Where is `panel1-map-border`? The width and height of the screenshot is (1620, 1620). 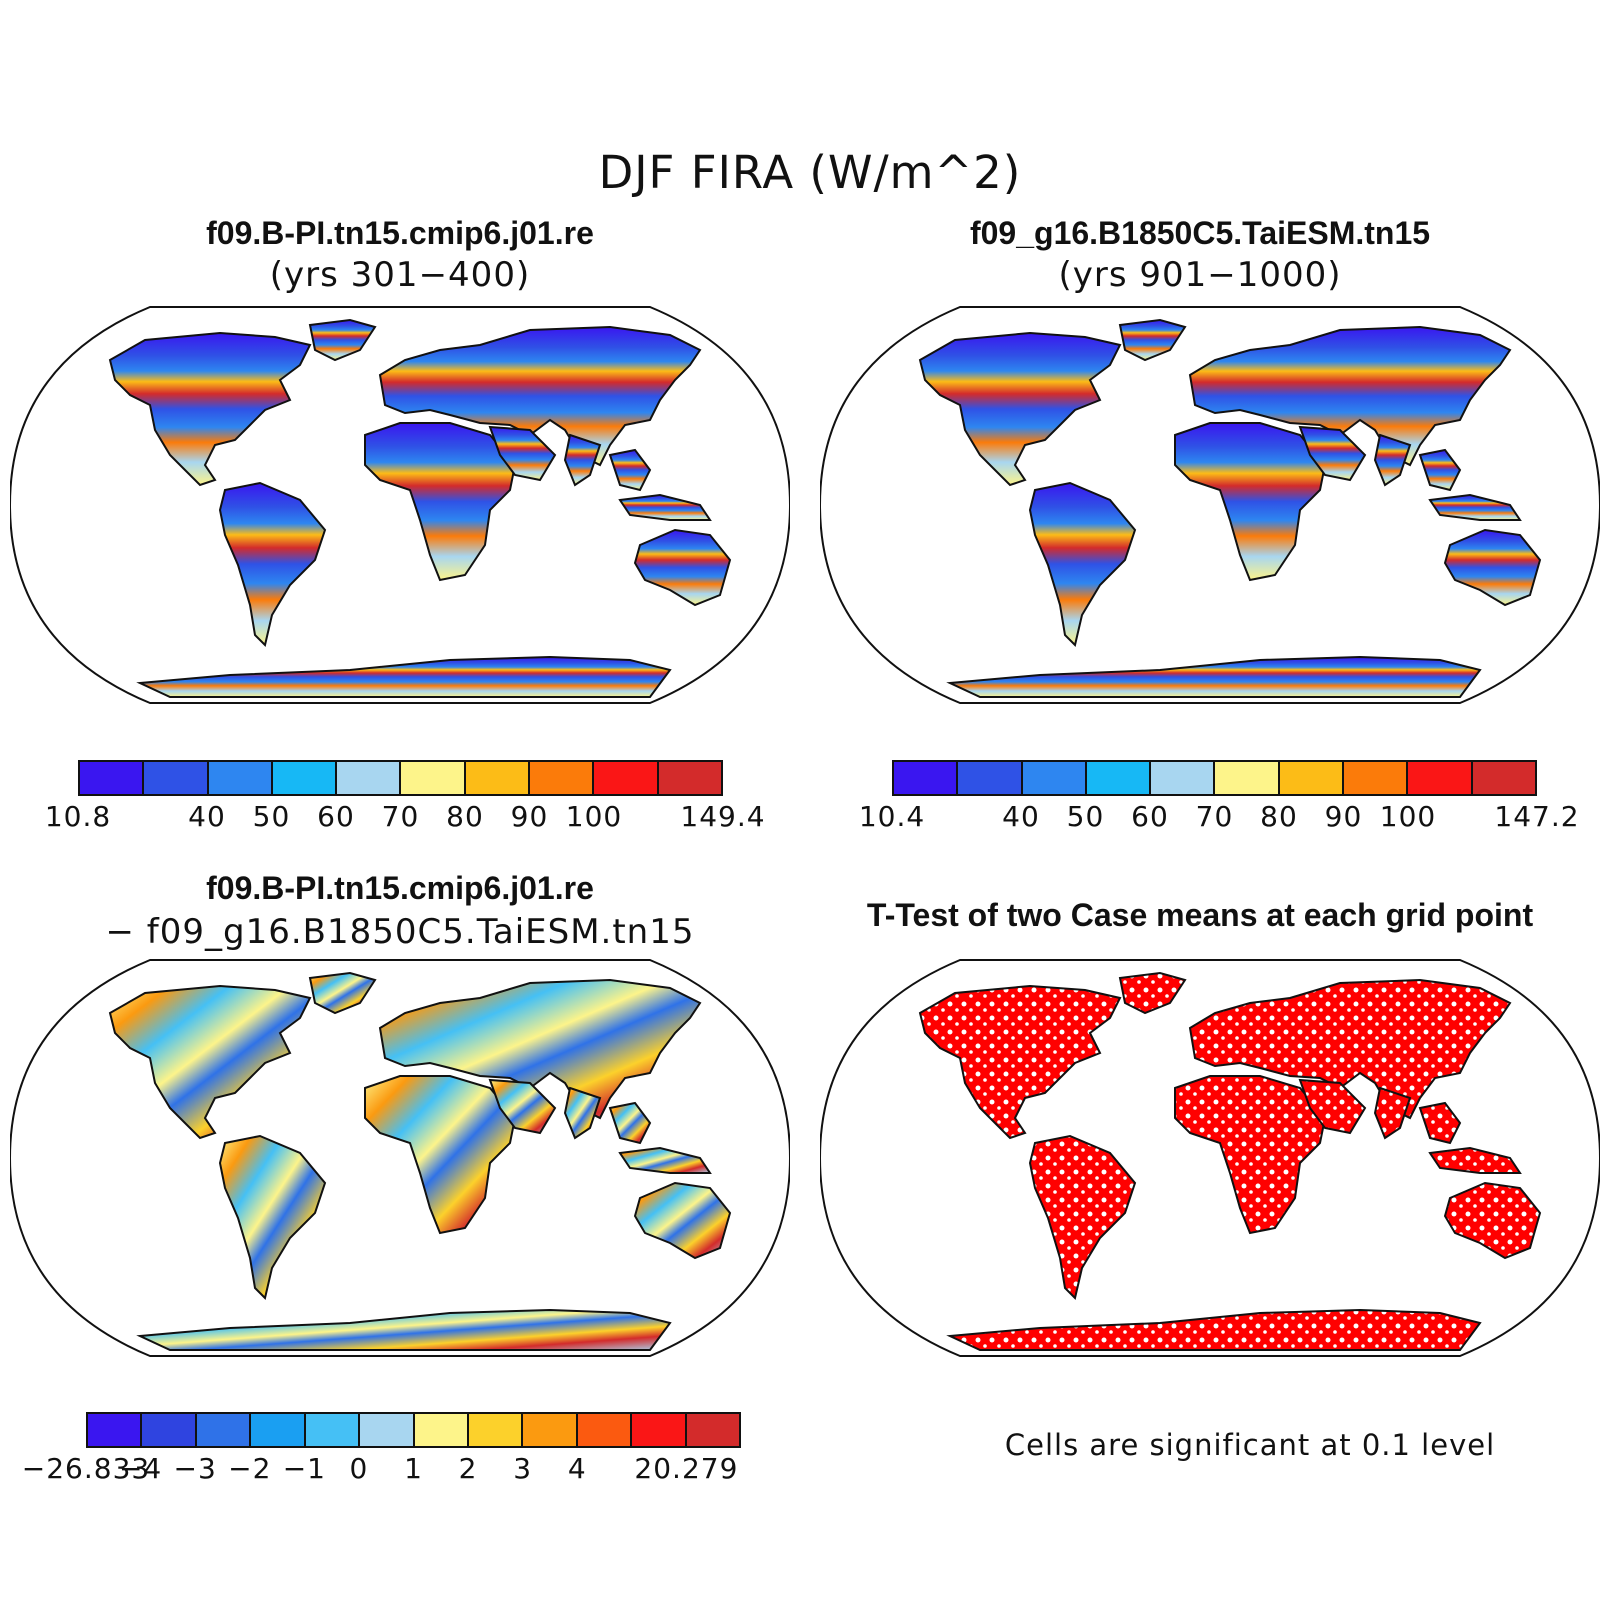
panel1-map-border is located at coordinates (400, 505).